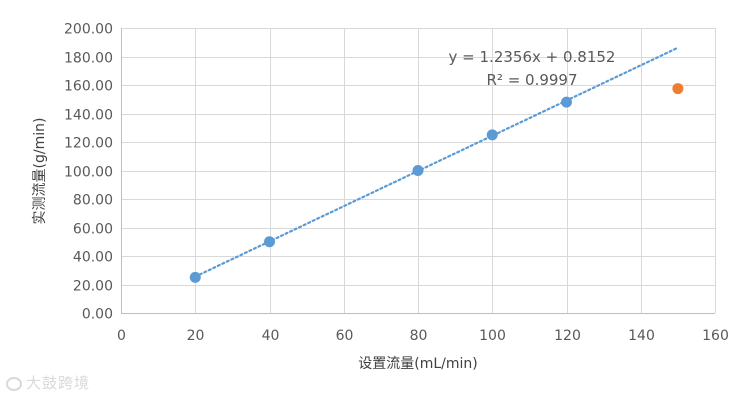 The height and width of the screenshot is (400, 752). What do you see at coordinates (271, 336) in the screenshot?
I see `x-tick-label: 40` at bounding box center [271, 336].